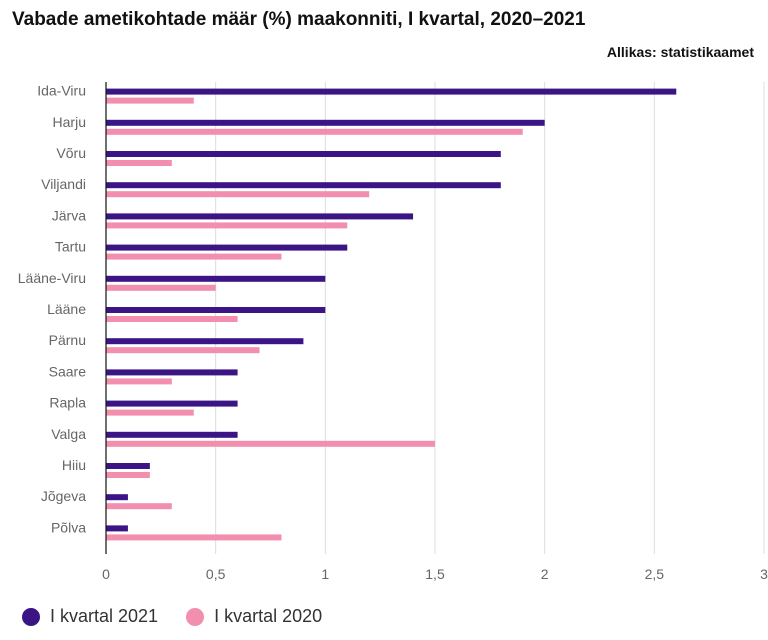 The width and height of the screenshot is (768, 640). Describe the element at coordinates (69, 215) in the screenshot. I see `category-label: Järva` at that location.